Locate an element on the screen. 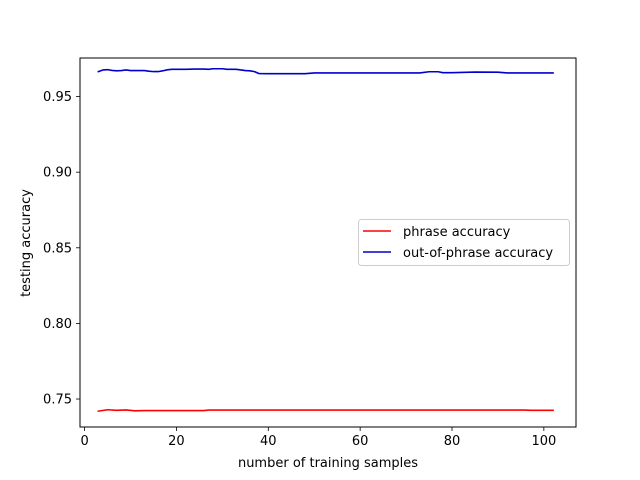 The image size is (640, 480). y-tick-label: 0.90 is located at coordinates (57, 173).